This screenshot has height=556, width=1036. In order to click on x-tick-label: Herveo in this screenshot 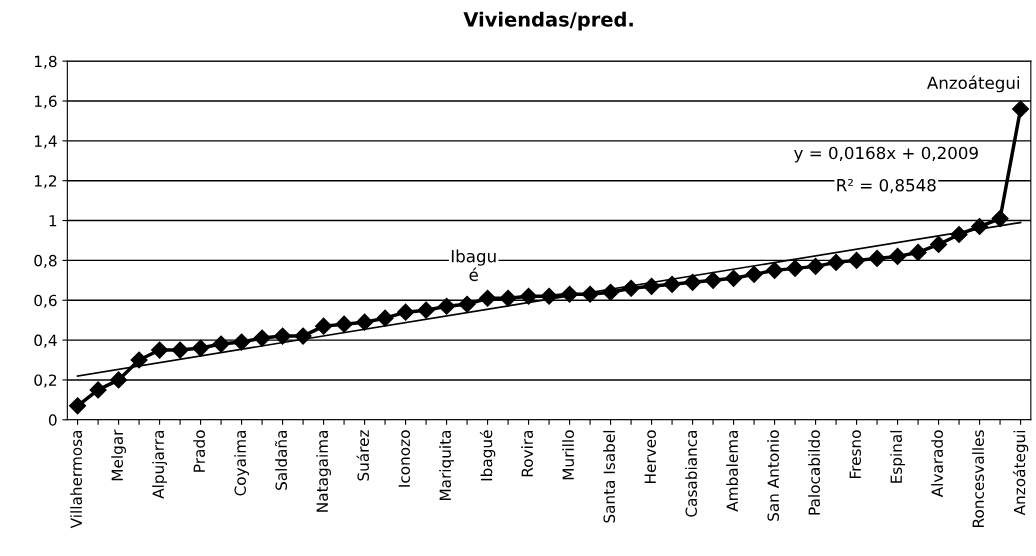, I will do `click(650, 456)`.